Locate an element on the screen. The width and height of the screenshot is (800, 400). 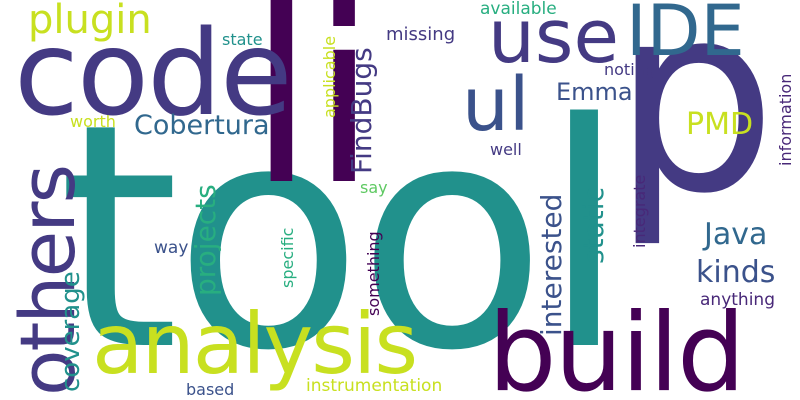
word-java: Java is located at coordinates (736, 234).